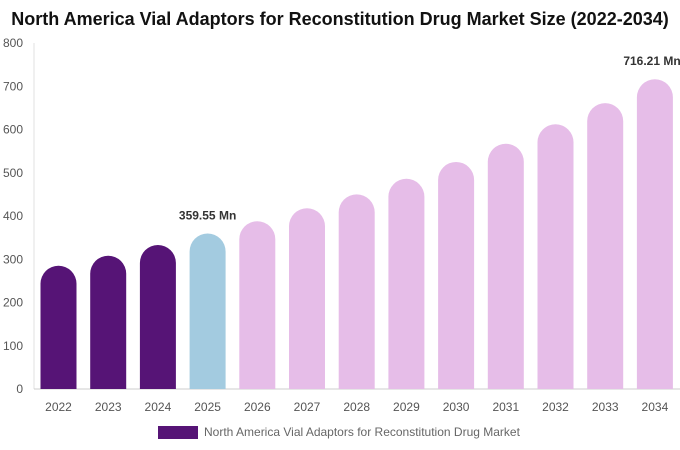  I want to click on y-tick-label: 700, so click(13, 86).